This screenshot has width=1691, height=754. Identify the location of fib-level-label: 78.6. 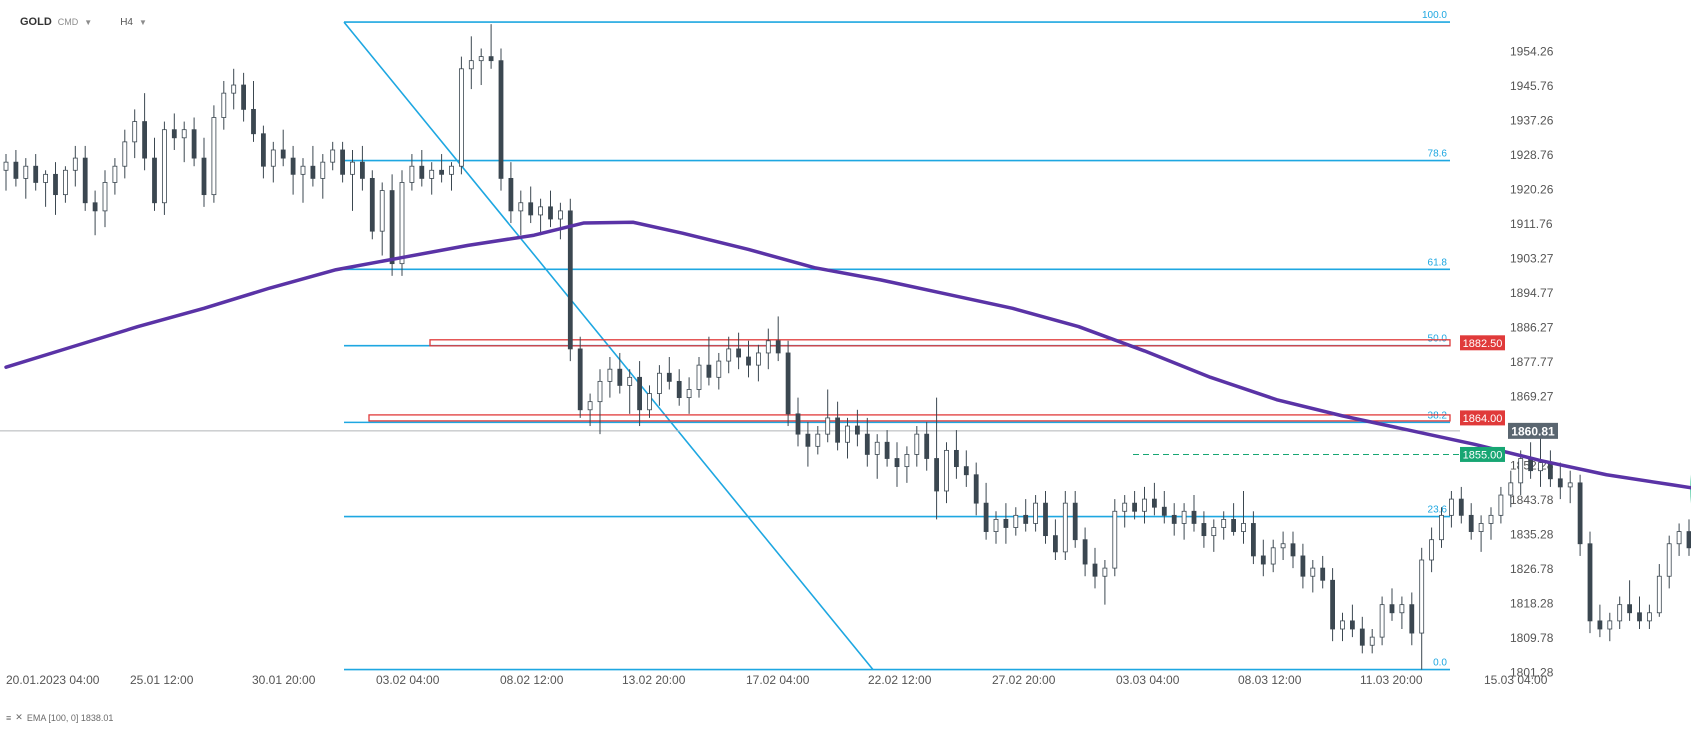
(1438, 154).